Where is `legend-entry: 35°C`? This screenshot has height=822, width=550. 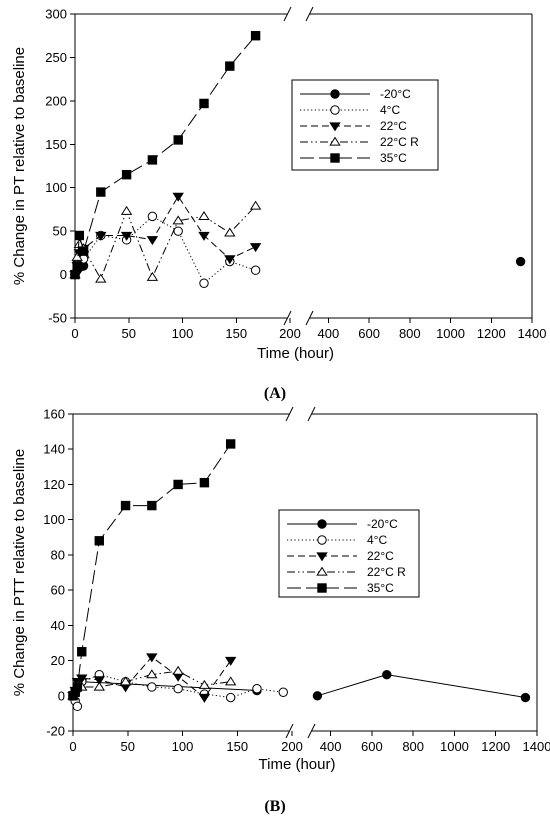
legend-entry: 35°C is located at coordinates (393, 158).